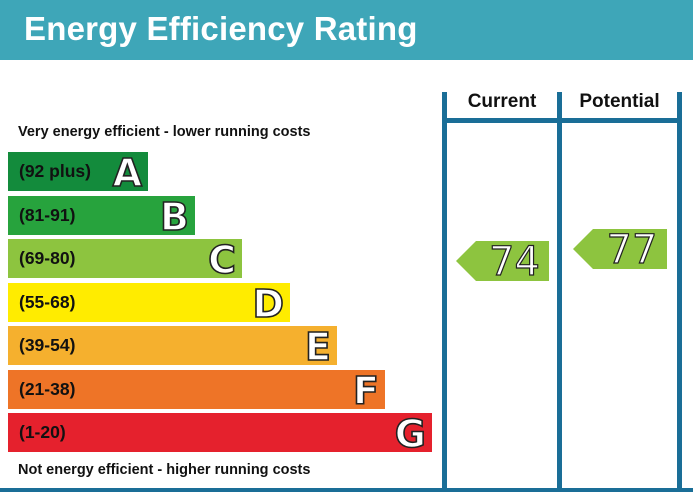 This screenshot has width=693, height=500. What do you see at coordinates (679, 290) in the screenshot?
I see `potential-column-right-border` at bounding box center [679, 290].